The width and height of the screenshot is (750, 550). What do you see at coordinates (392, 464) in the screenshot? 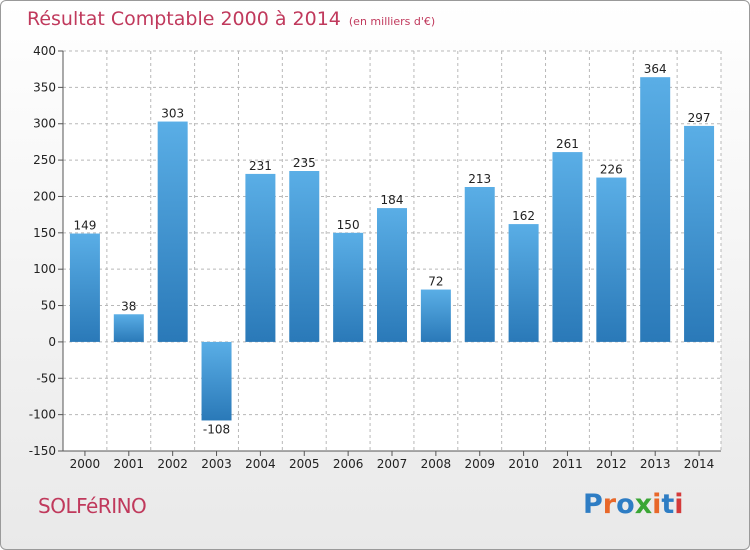
I see `x-tick-label: 2007` at bounding box center [392, 464].